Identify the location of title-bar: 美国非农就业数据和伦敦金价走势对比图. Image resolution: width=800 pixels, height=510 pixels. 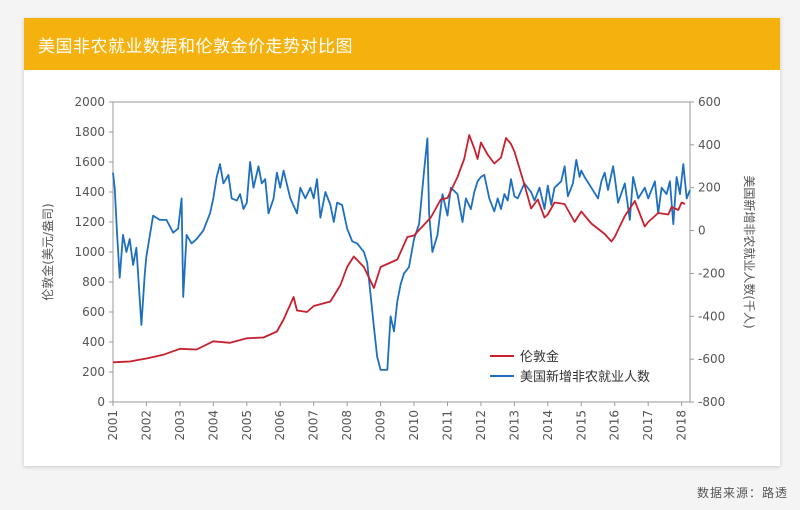
(402, 44).